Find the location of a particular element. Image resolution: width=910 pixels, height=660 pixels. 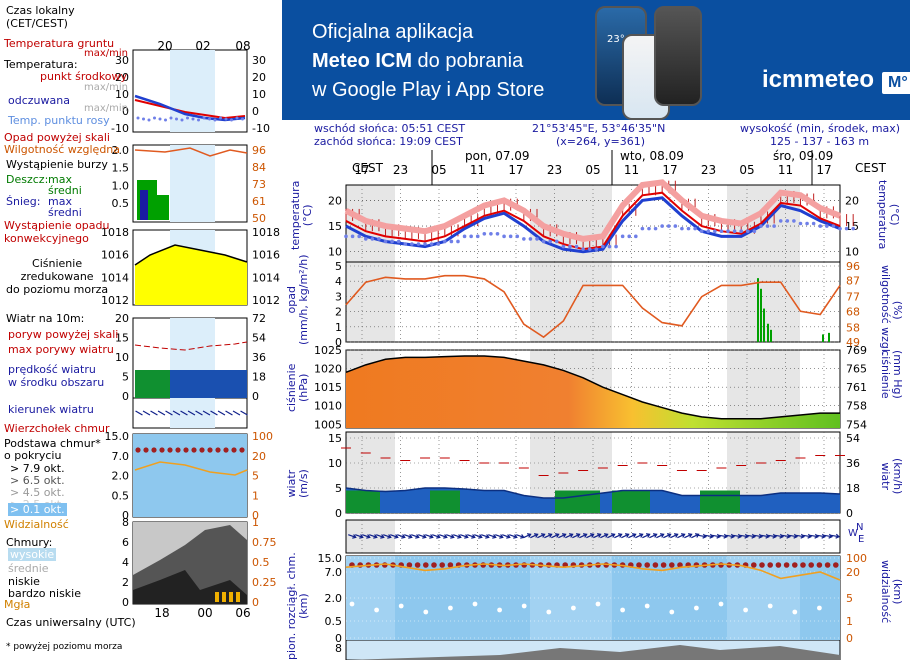

wind-tick-right: 0 is located at coordinates (849, 513).